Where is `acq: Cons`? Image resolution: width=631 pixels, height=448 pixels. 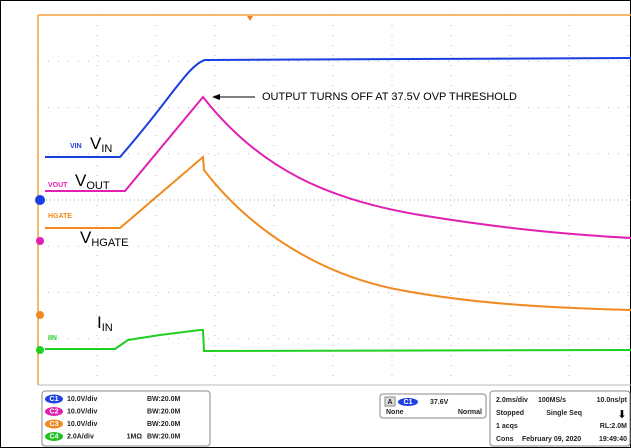
acq: Cons is located at coordinates (505, 439).